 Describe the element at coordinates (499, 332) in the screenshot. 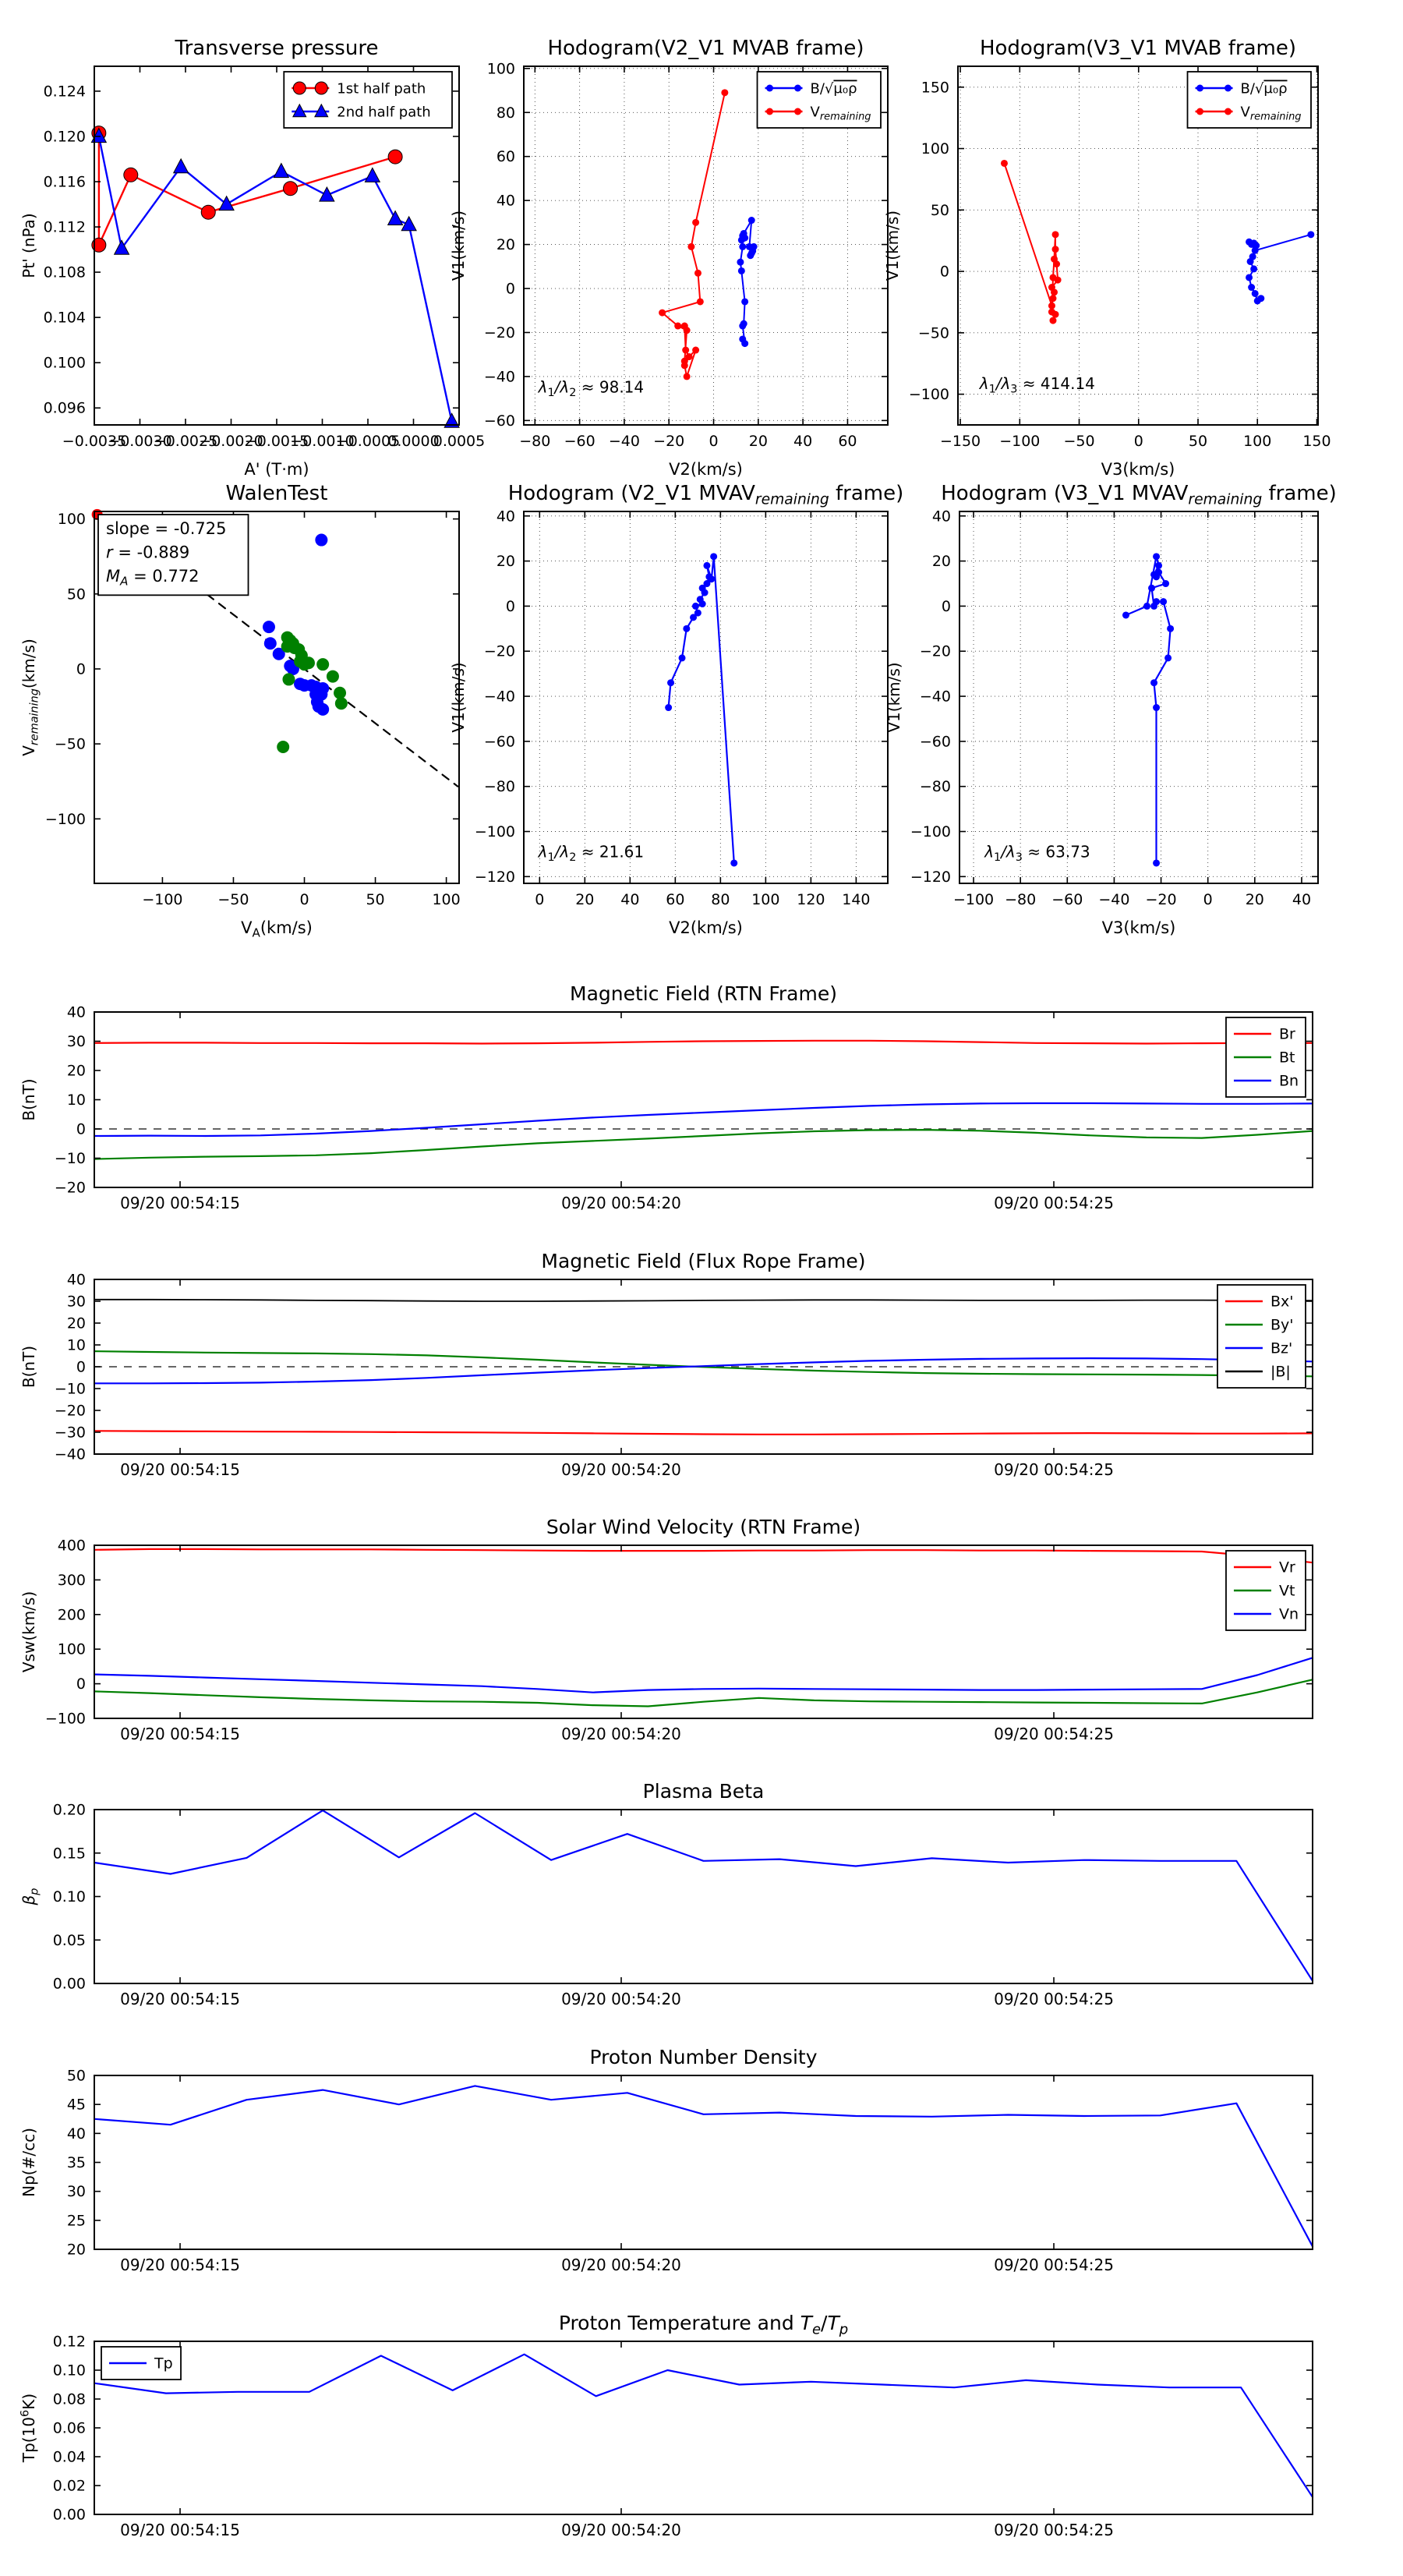

I see `y-tick-label: −20` at that location.